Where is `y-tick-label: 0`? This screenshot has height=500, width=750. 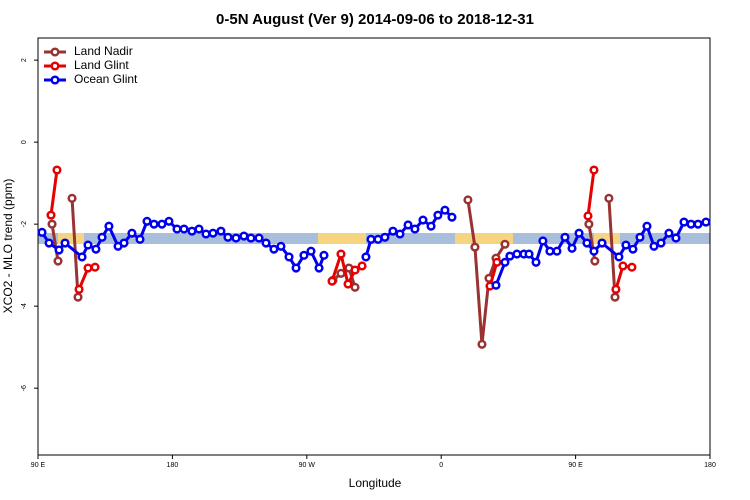
y-tick-label: 0 is located at coordinates (24, 142).